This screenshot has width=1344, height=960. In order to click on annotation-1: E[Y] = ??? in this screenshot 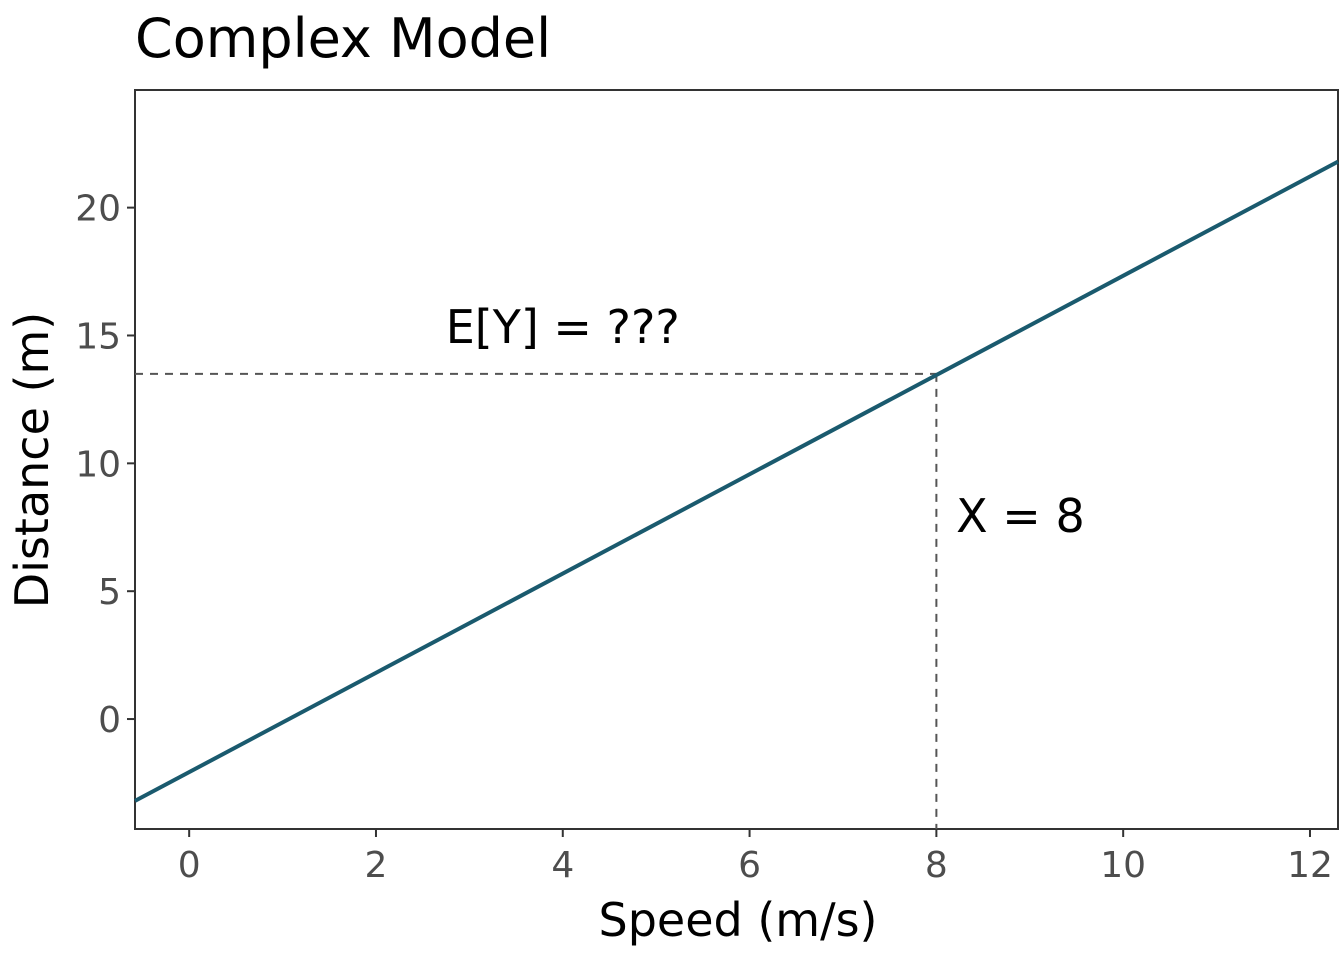, I will do `click(563, 327)`.